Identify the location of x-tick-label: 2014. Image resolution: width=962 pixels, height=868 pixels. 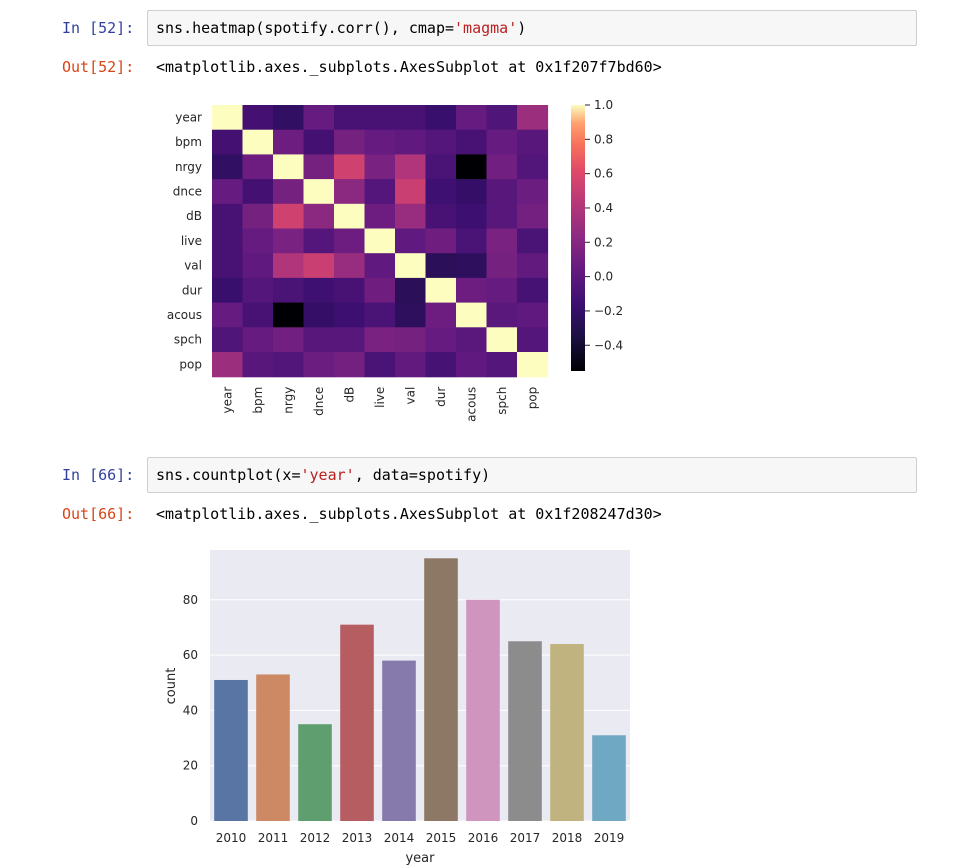
(399, 838).